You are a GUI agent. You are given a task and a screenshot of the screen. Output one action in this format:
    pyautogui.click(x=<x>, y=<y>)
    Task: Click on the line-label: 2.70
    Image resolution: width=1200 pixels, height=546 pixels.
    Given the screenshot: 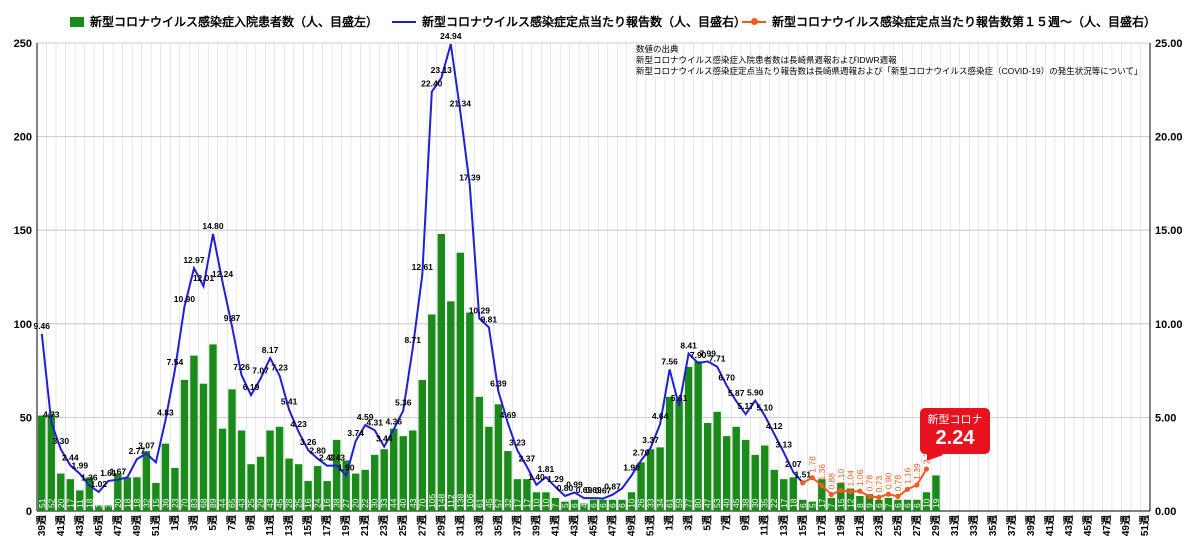 What is the action you would take?
    pyautogui.click(x=641, y=452)
    